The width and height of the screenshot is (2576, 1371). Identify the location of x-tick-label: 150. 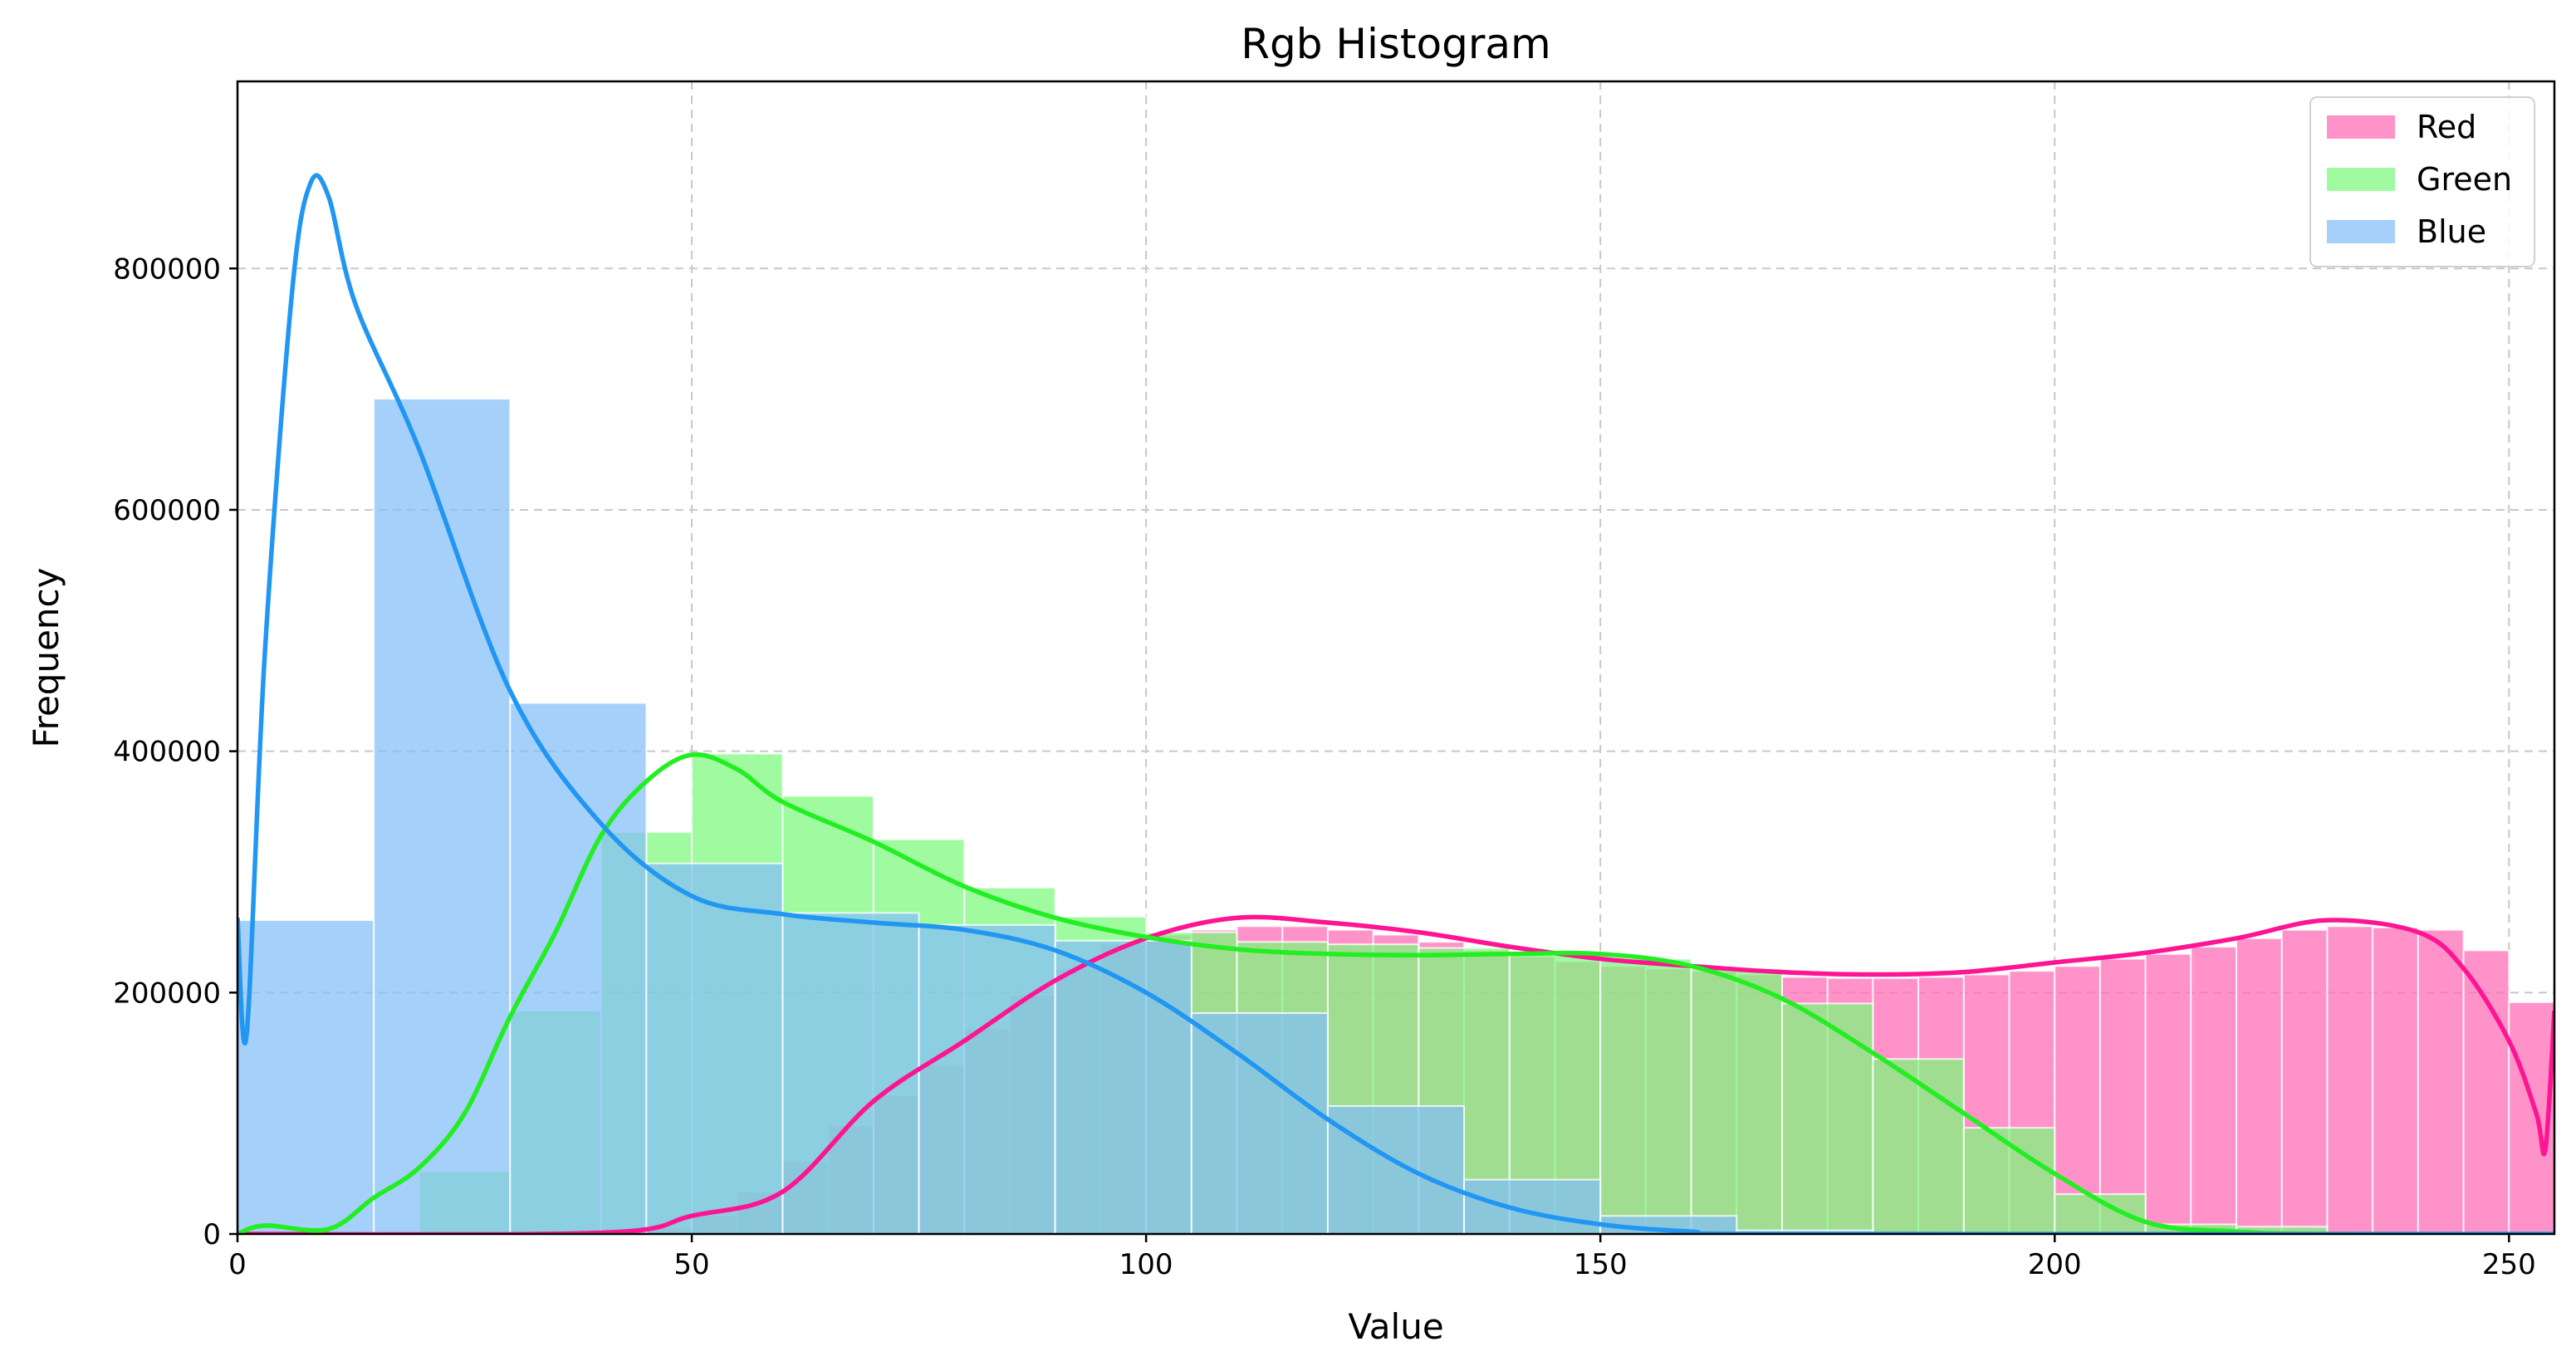
(1601, 1265).